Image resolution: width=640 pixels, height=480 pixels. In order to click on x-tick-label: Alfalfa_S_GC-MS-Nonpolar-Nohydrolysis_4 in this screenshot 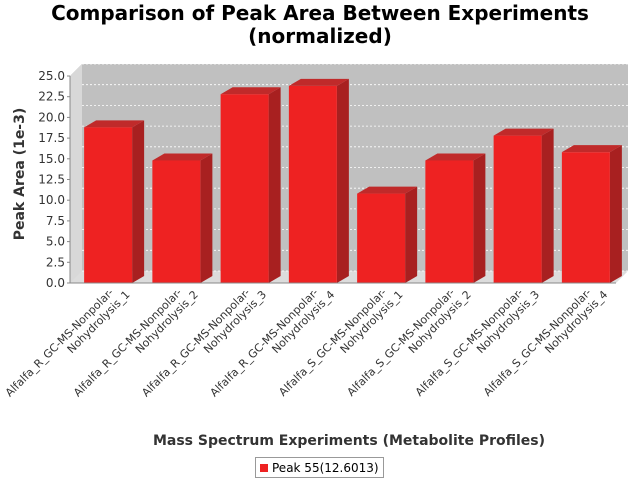, I will do `click(545, 343)`.